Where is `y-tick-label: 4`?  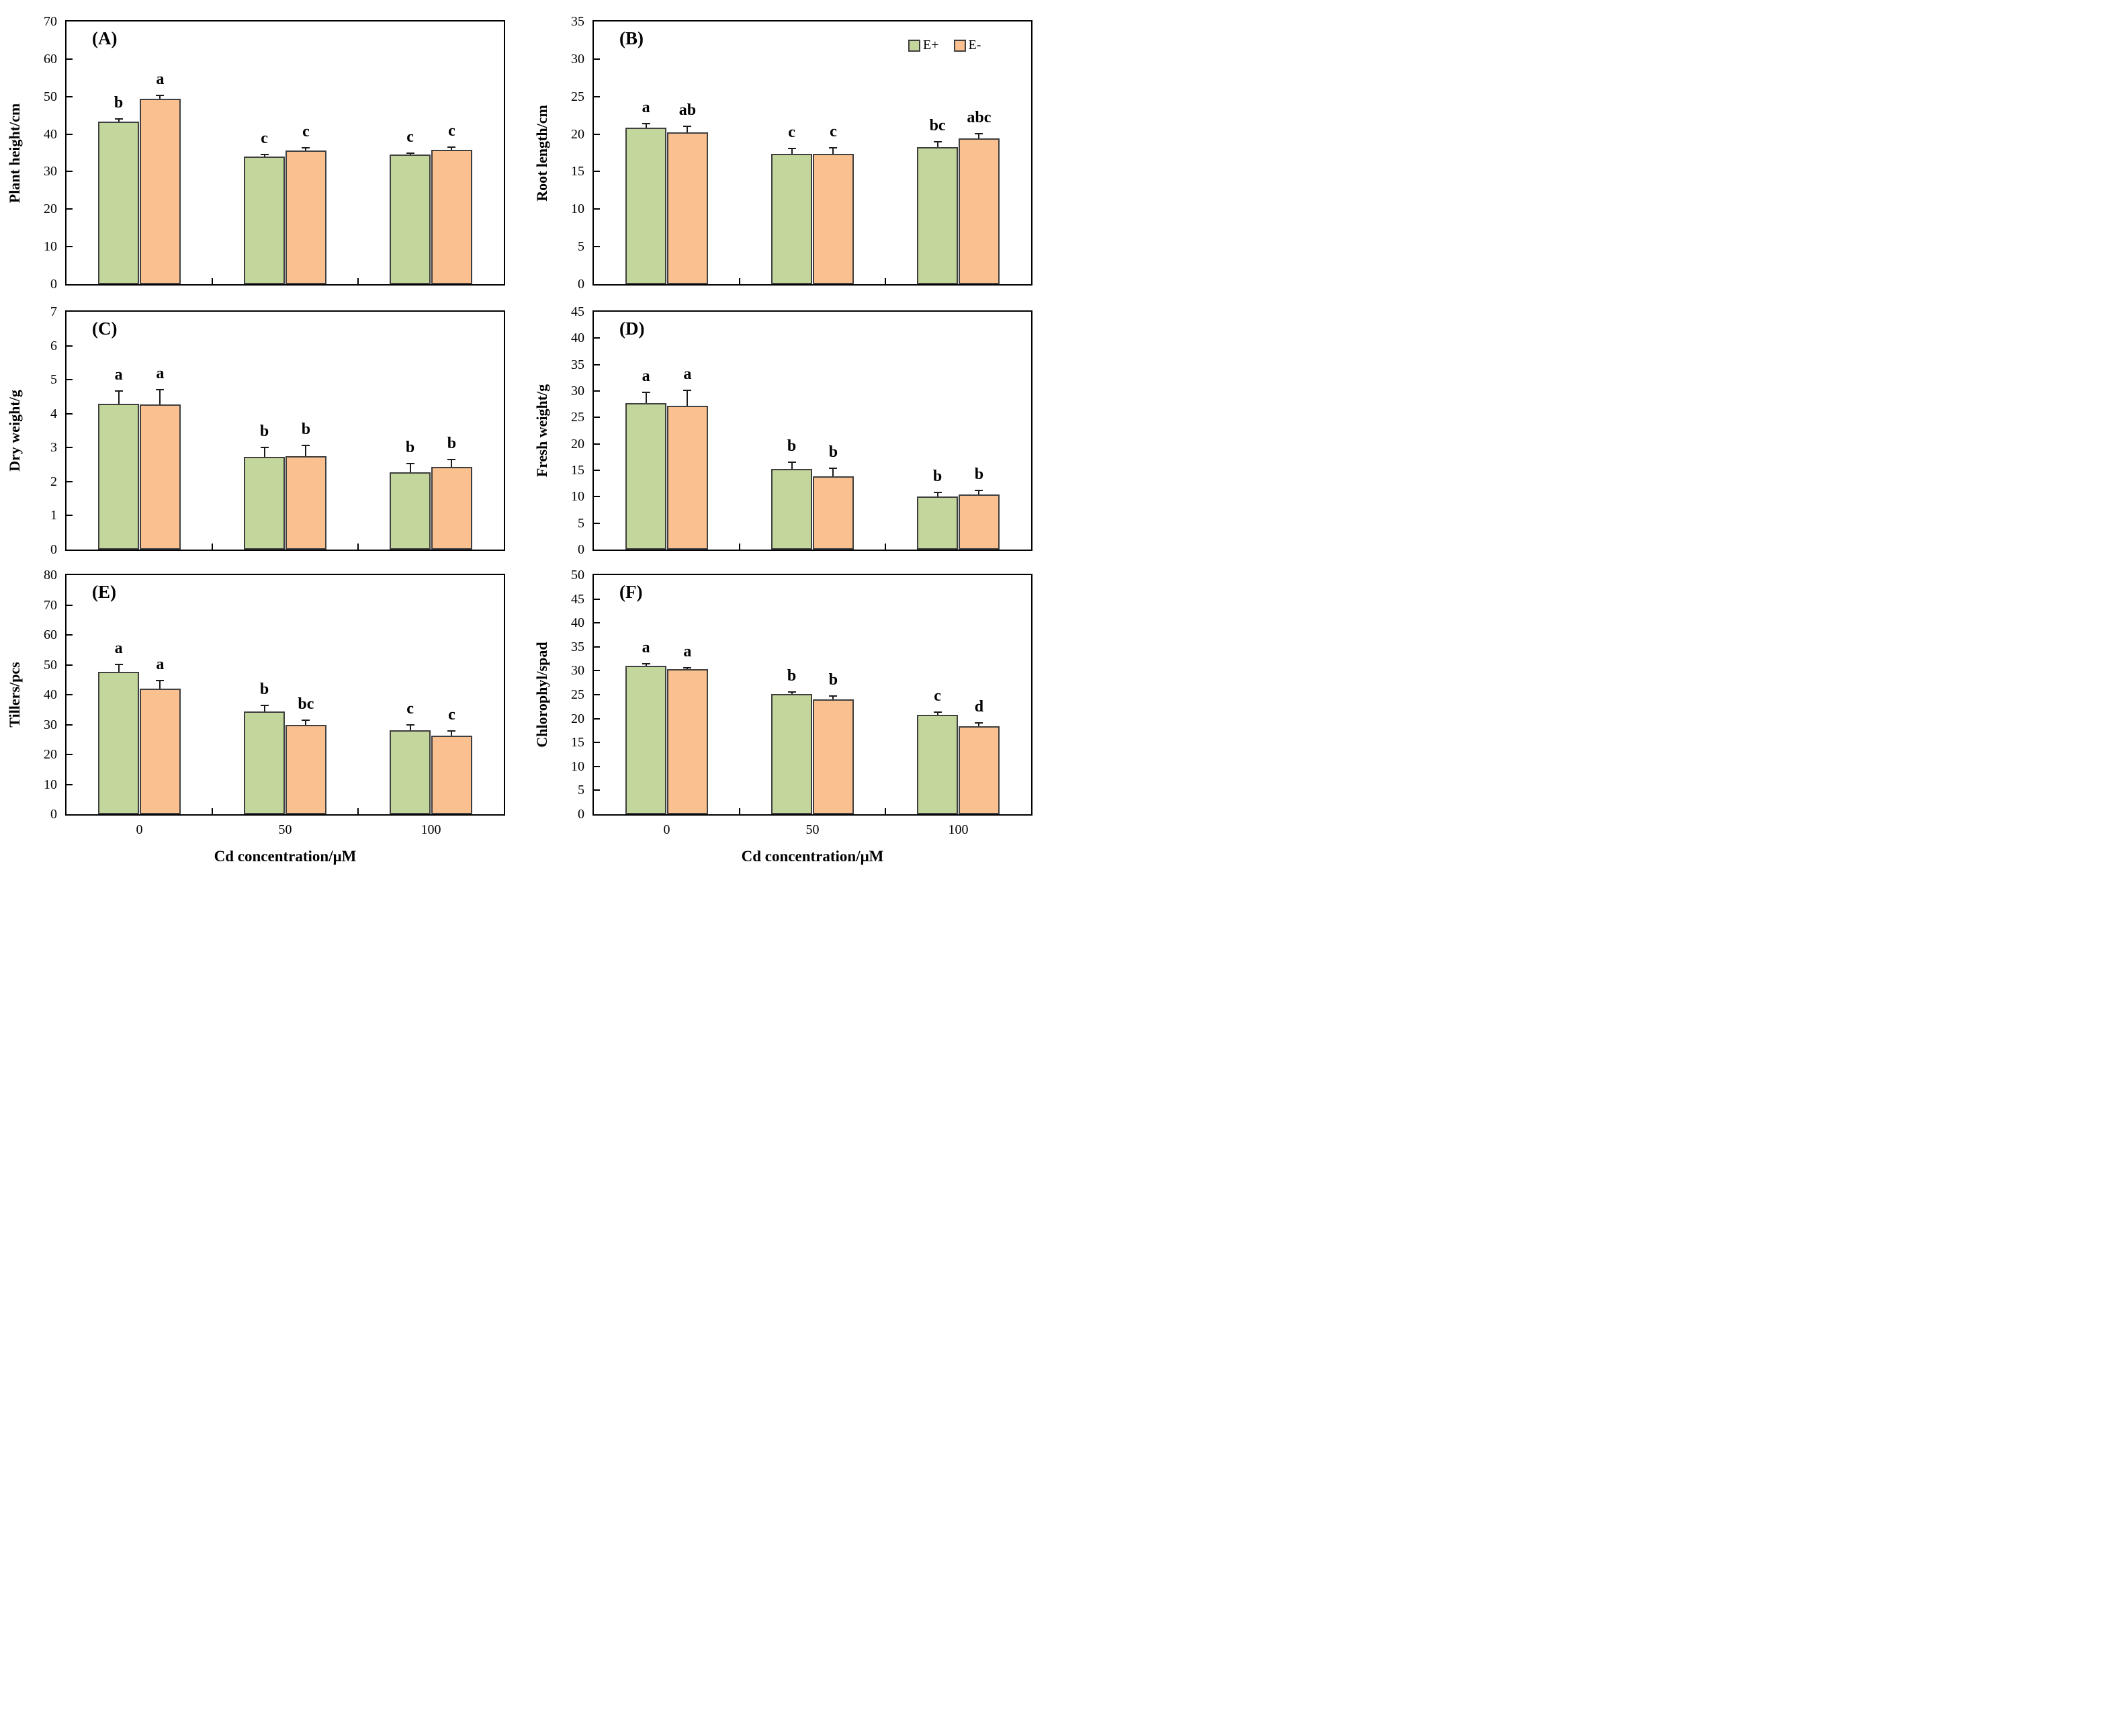
y-tick-label: 4 is located at coordinates (54, 413).